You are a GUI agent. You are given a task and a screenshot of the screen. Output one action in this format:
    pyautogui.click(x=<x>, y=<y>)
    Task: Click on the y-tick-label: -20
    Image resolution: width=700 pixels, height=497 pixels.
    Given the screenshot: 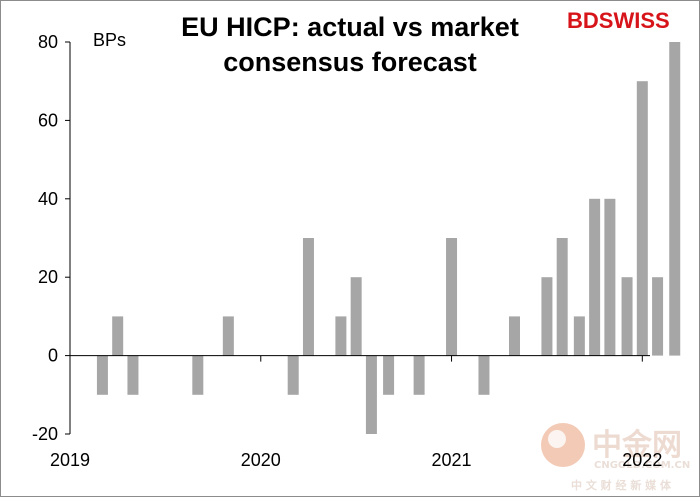 What is the action you would take?
    pyautogui.click(x=45, y=434)
    